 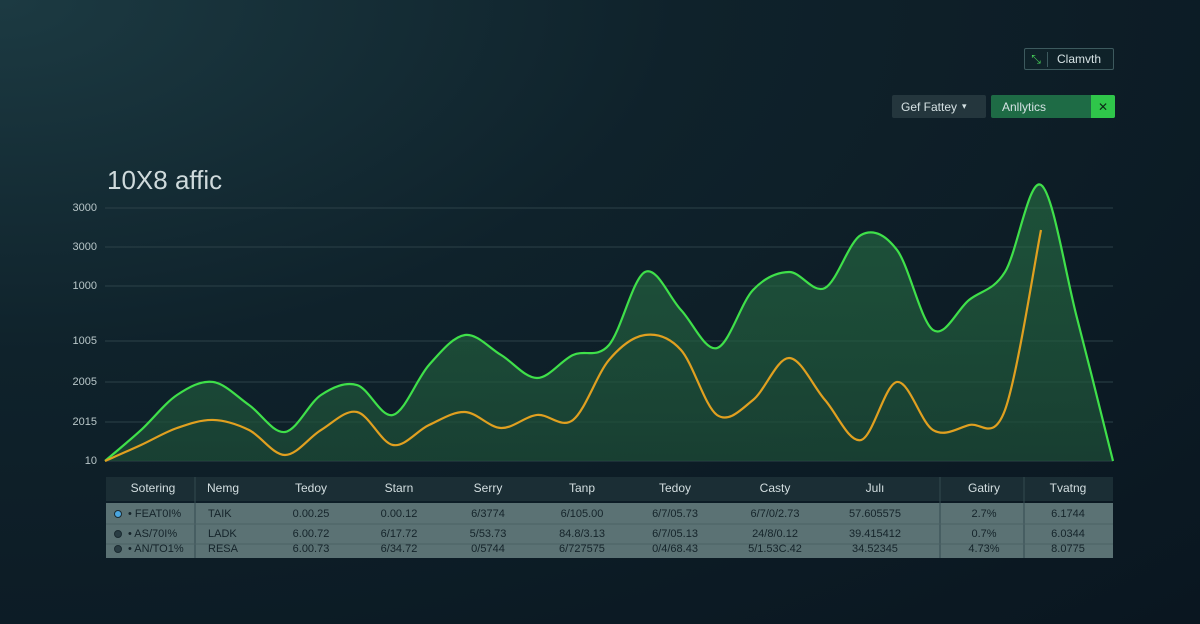 I want to click on table-cell: 5/53.73, so click(x=488, y=534).